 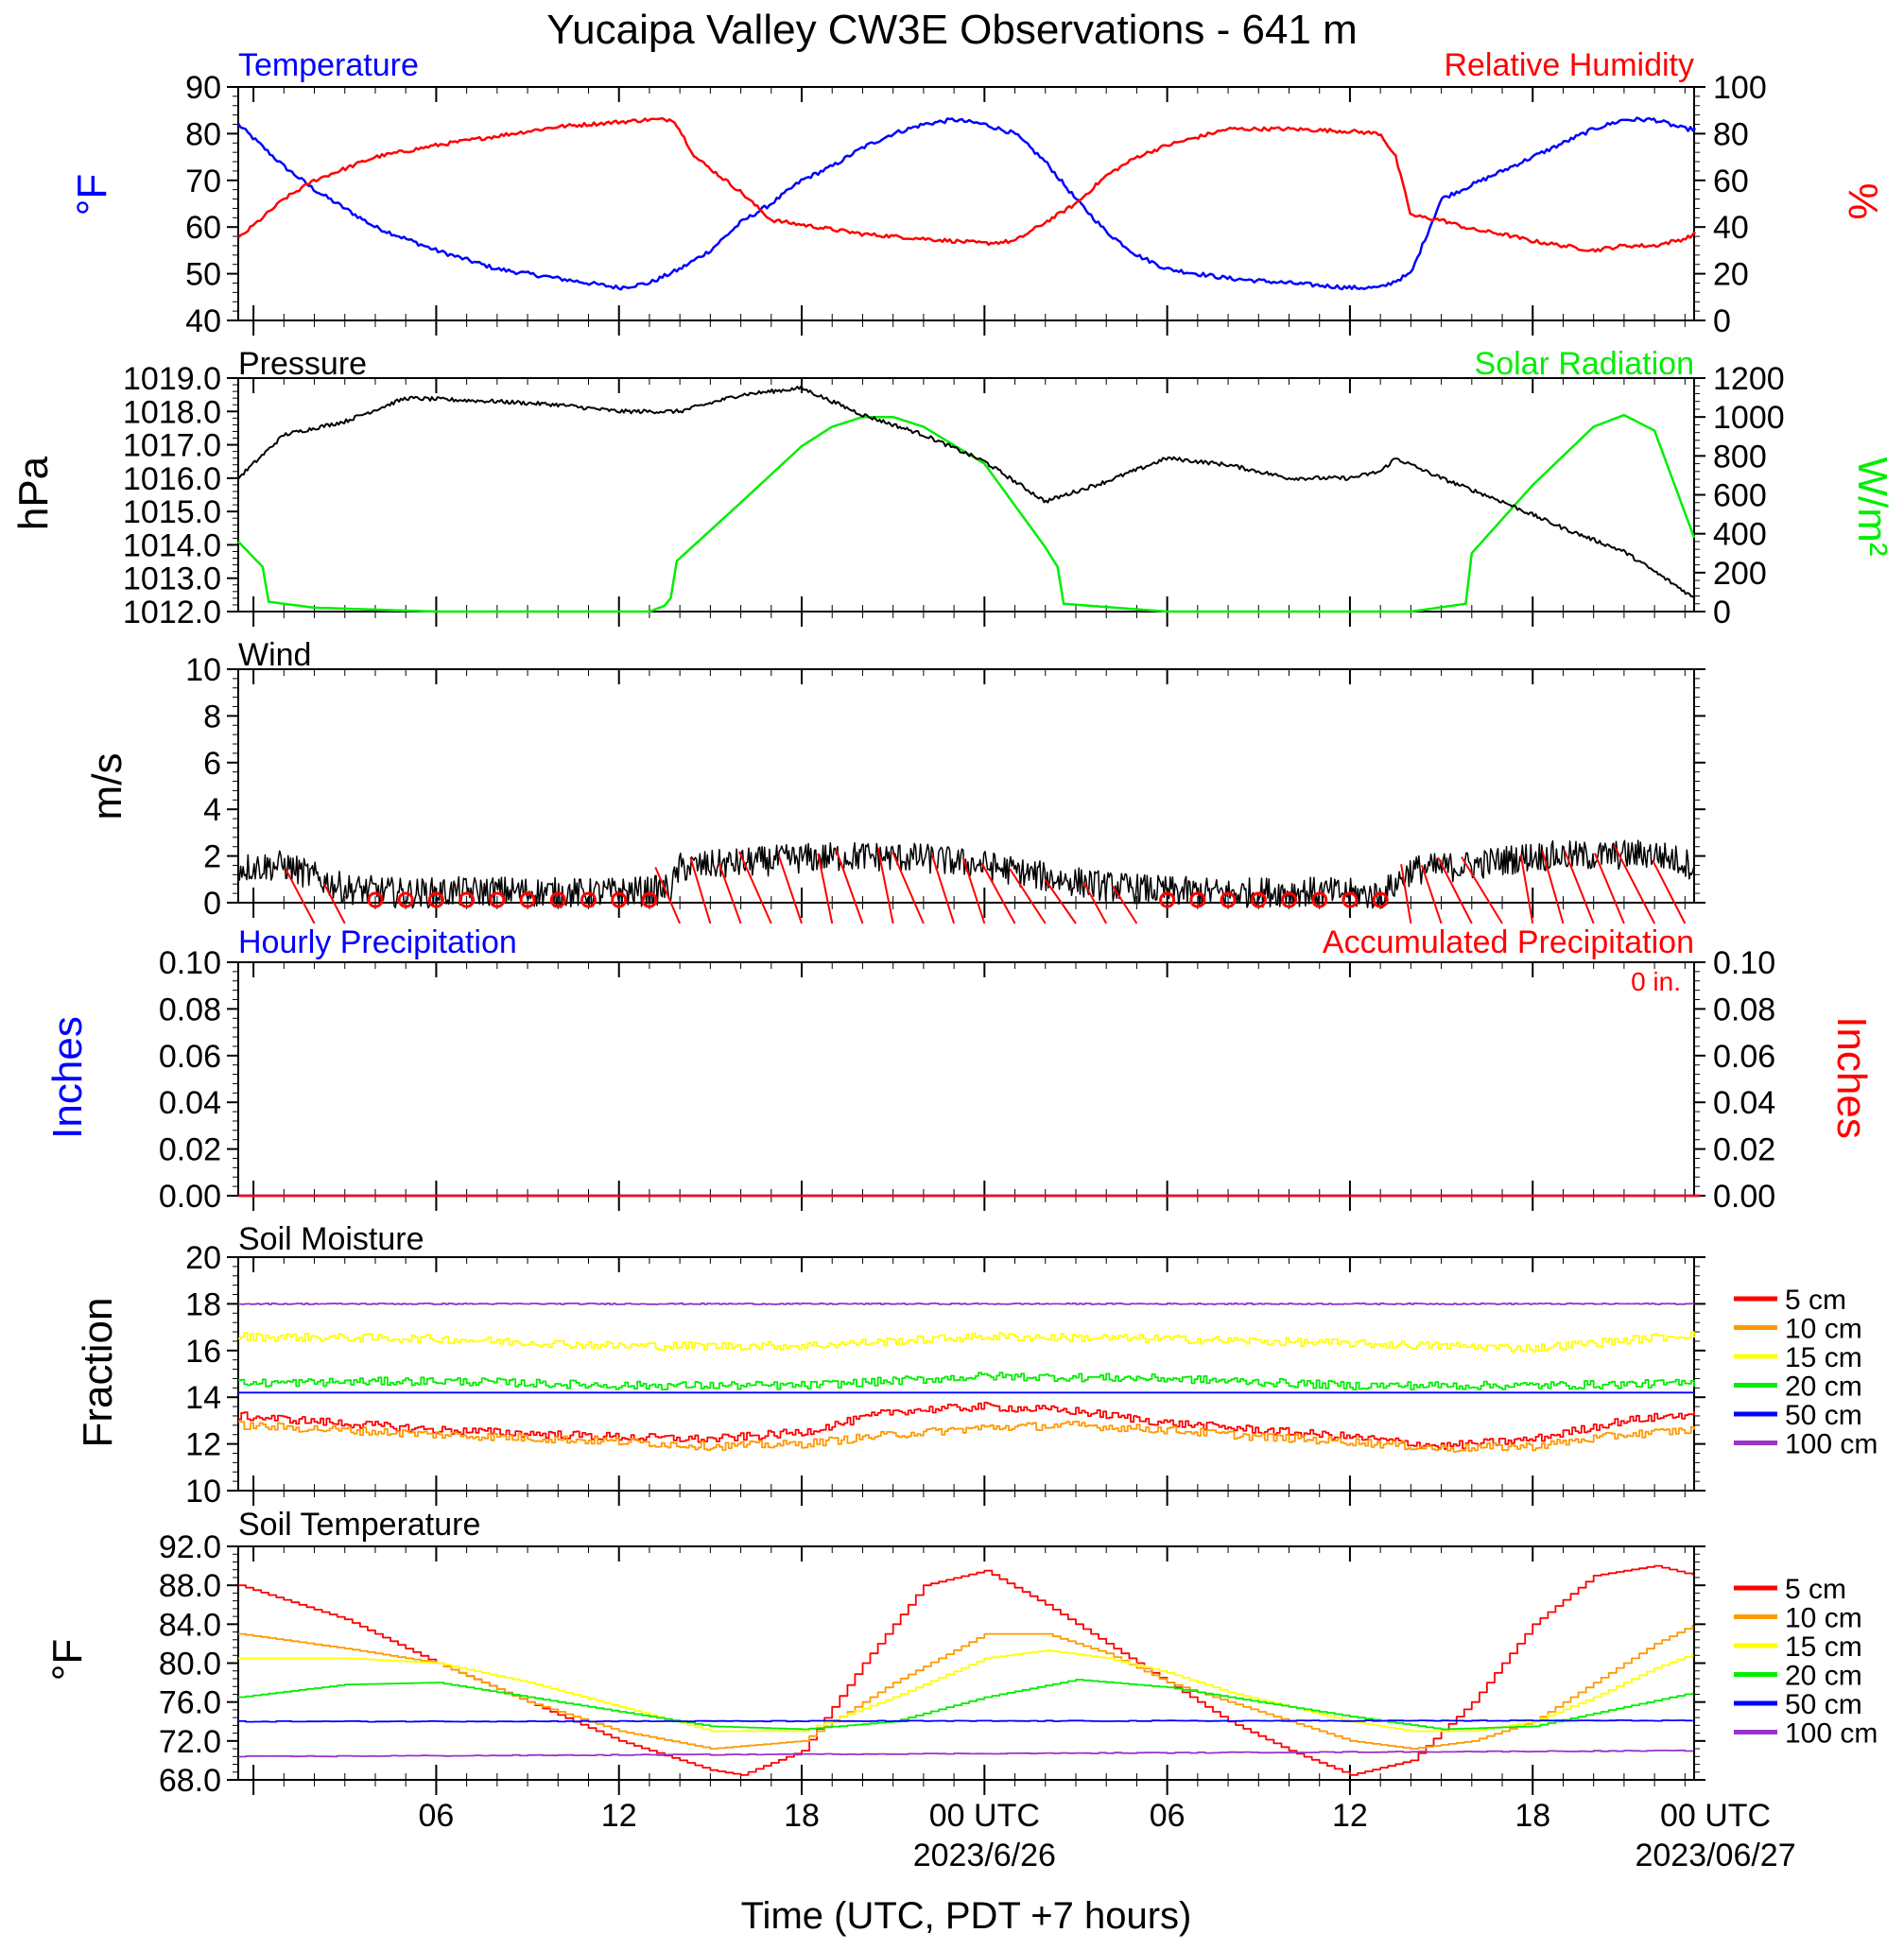 I want to click on right-tick-label: 1000, so click(x=1749, y=418).